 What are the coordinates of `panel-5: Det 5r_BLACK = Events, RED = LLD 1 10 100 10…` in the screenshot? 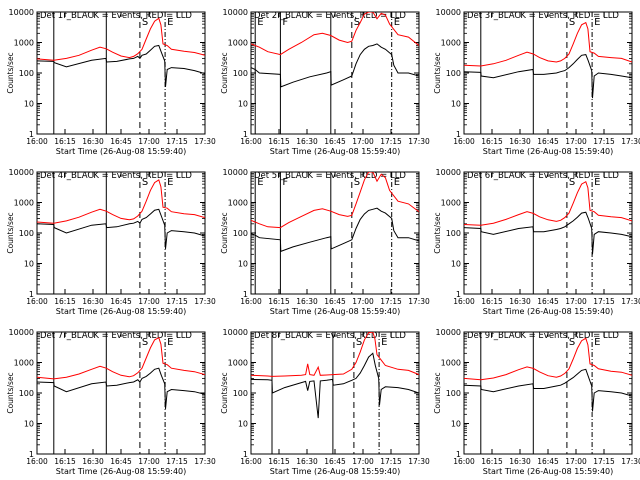 It's located at (325, 242).